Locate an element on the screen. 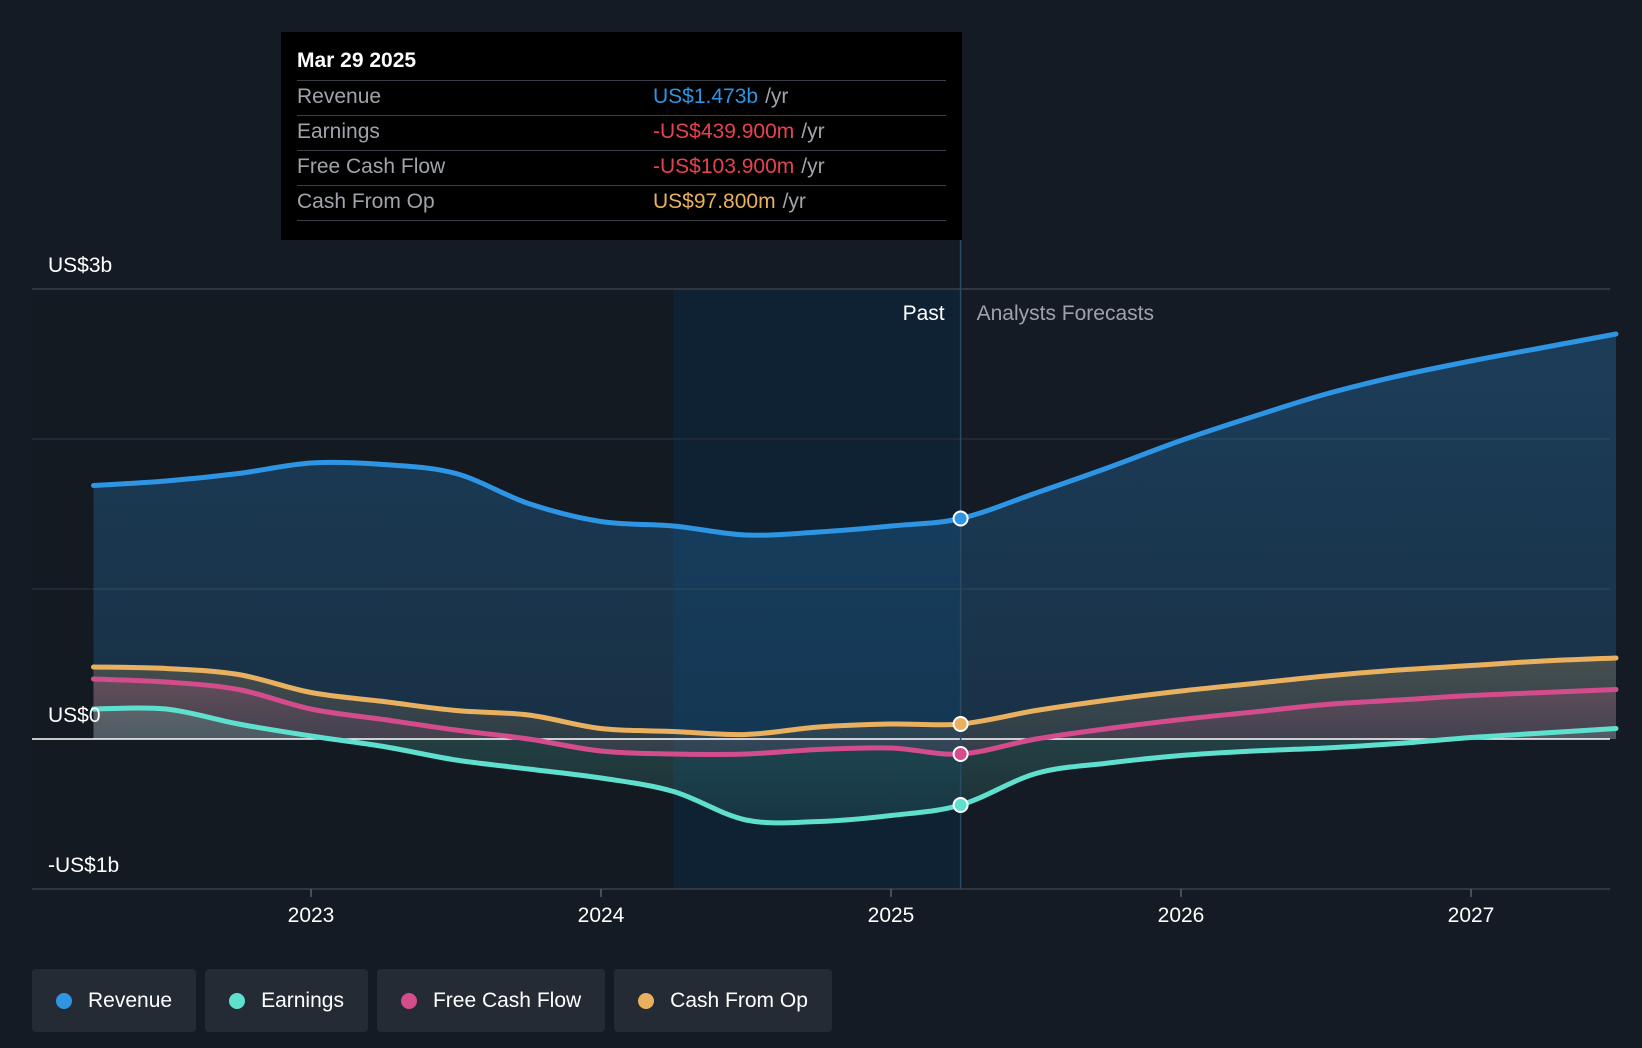 The height and width of the screenshot is (1048, 1642). tooltip-value: US$97.800m is located at coordinates (714, 201).